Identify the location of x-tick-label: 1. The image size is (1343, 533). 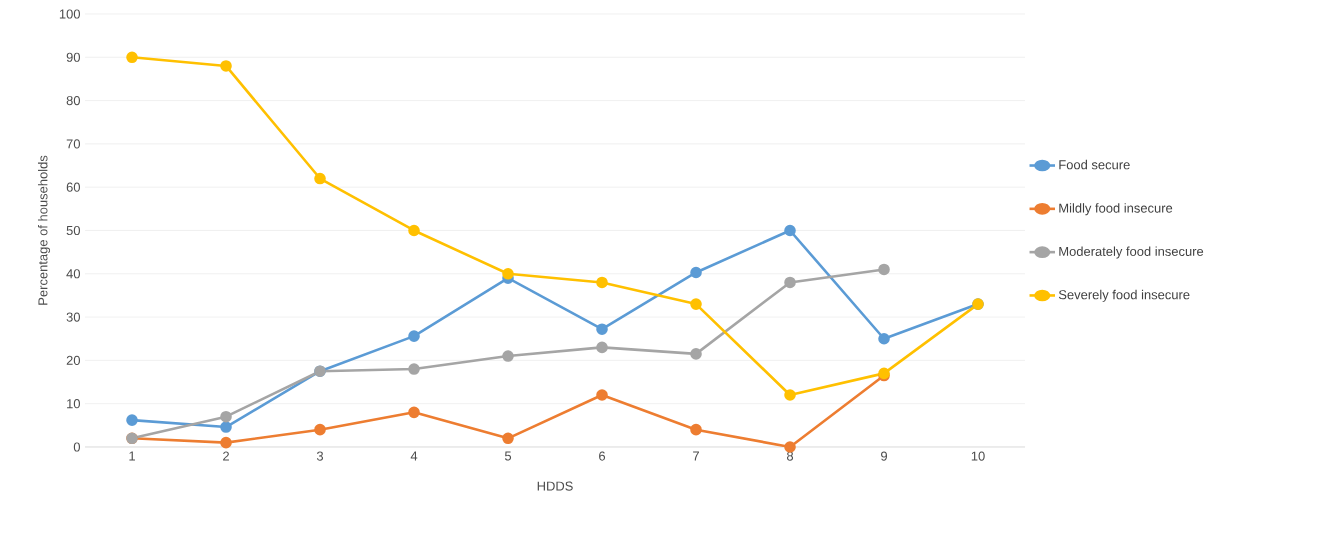
(132, 456).